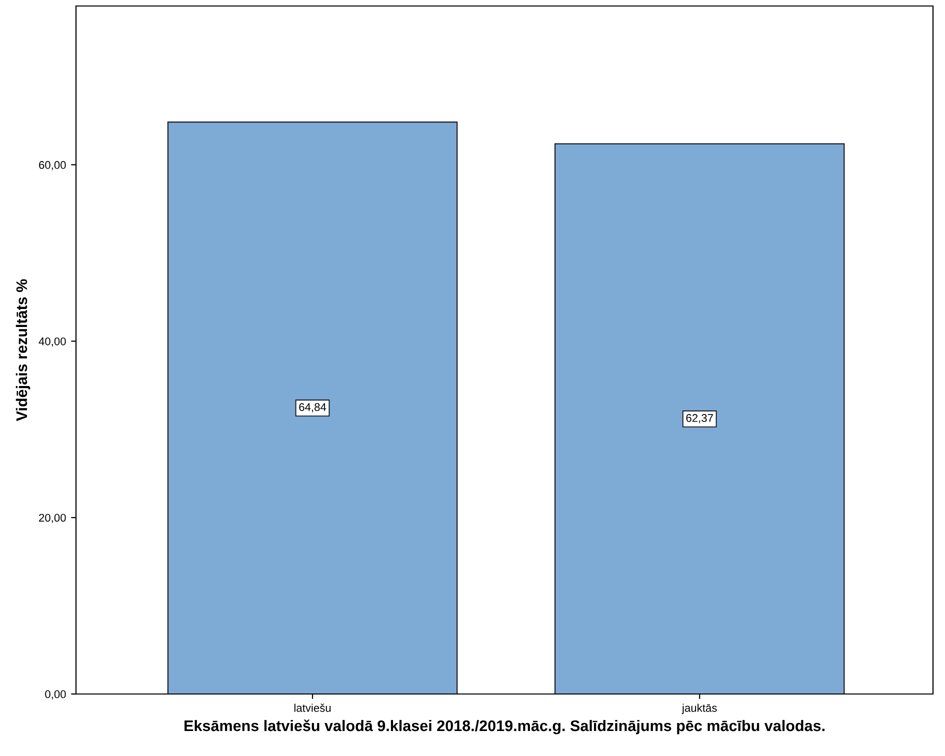 This screenshot has width=945, height=756. I want to click on x-tick-label: jauktās, so click(699, 709).